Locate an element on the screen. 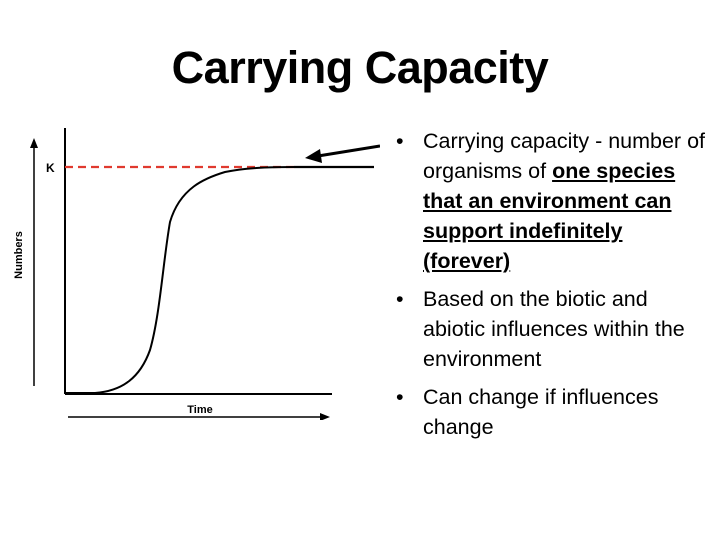 This screenshot has width=720, height=540. numbers-arrowhead is located at coordinates (34, 143).